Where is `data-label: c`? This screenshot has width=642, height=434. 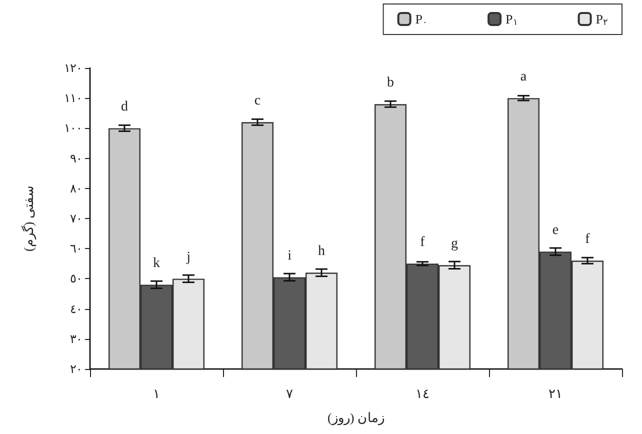 data-label: c is located at coordinates (257, 101).